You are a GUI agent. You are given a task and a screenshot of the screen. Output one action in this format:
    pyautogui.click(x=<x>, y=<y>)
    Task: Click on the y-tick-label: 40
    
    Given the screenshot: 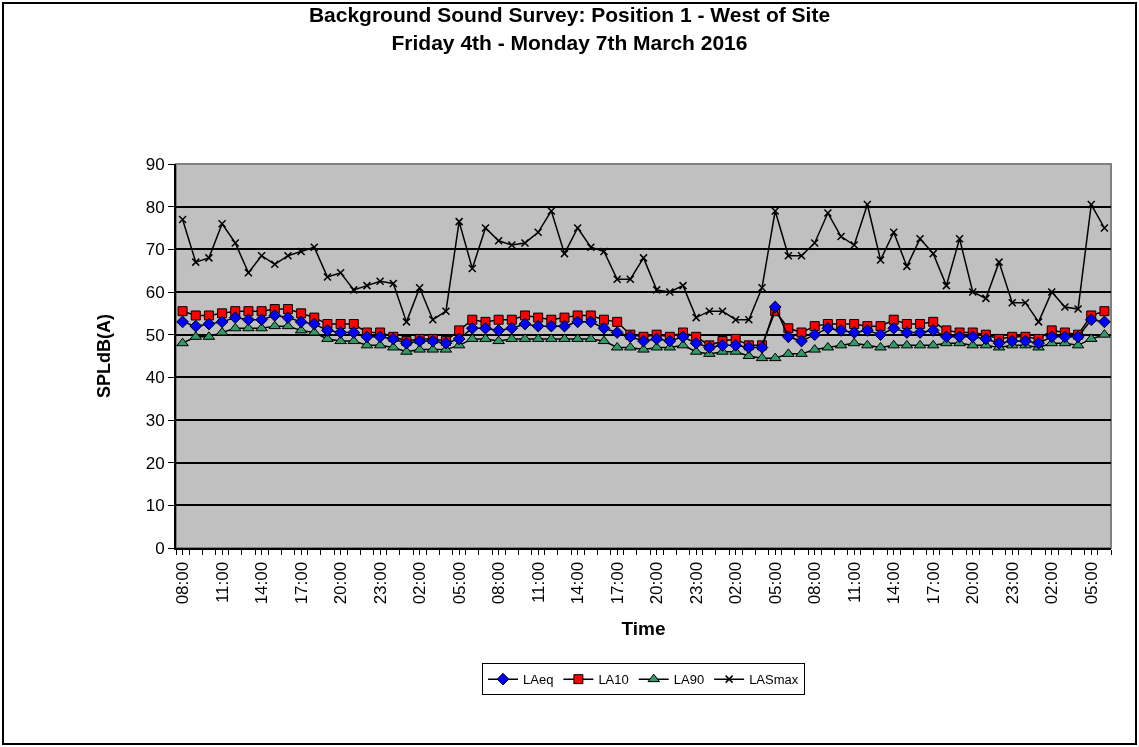 What is the action you would take?
    pyautogui.click(x=155, y=378)
    